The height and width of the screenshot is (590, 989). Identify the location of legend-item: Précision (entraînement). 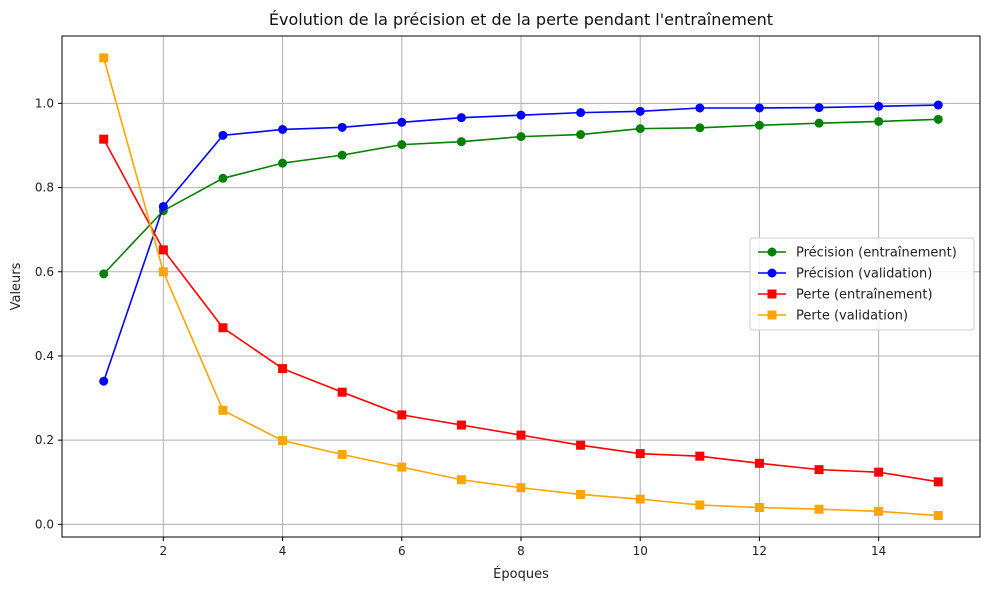
(857, 253).